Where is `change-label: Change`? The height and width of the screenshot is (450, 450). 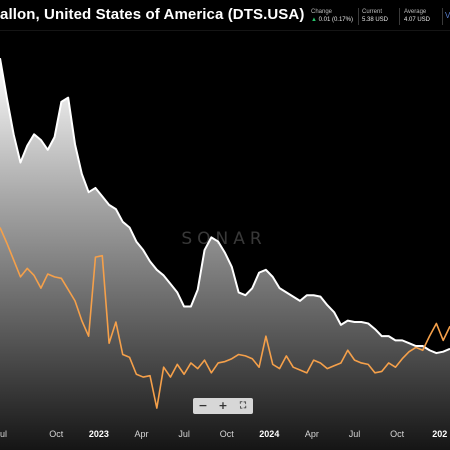 change-label: Change is located at coordinates (322, 12).